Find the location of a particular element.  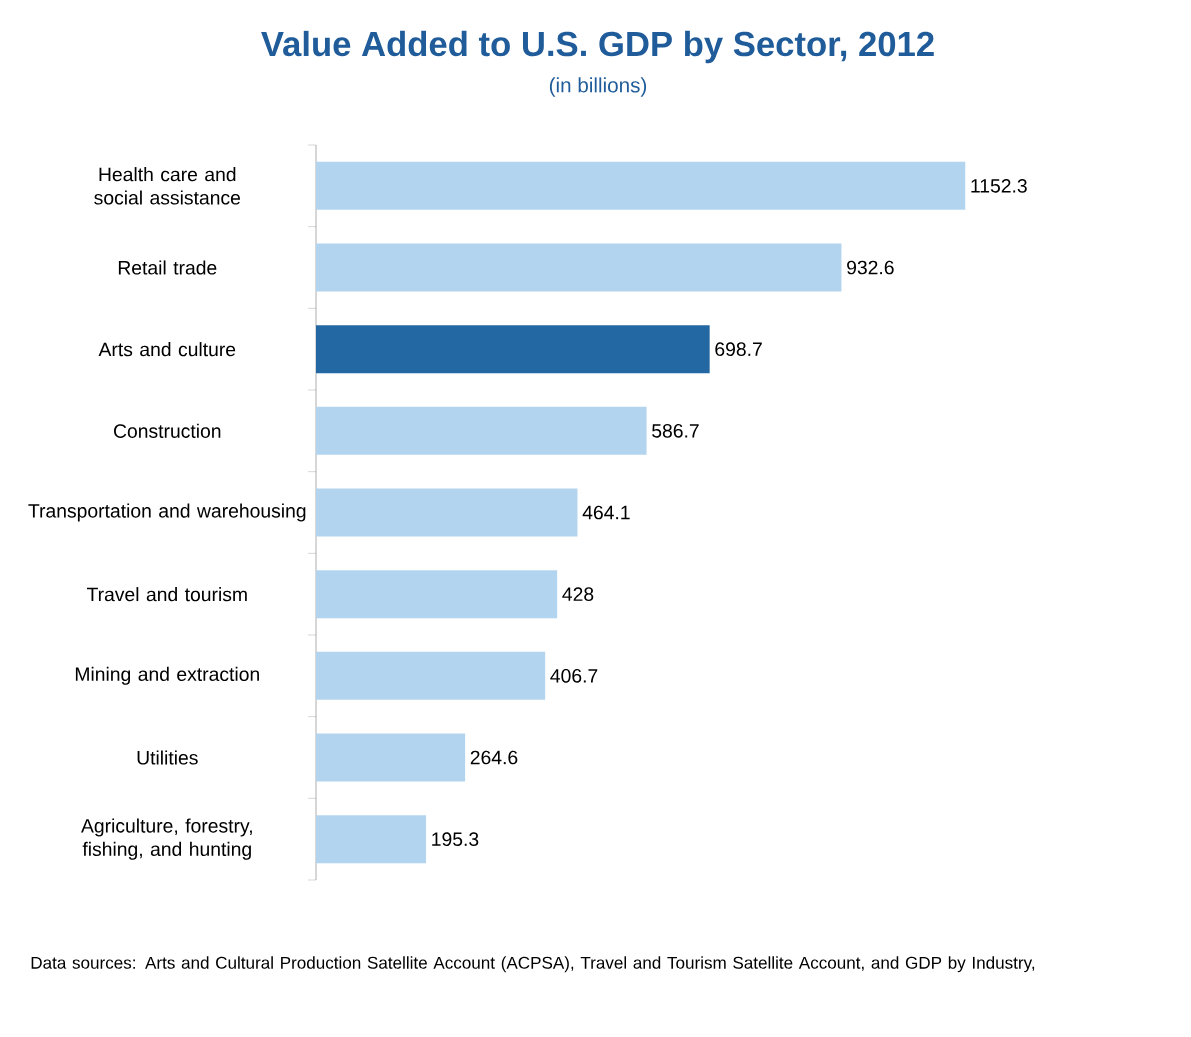

data-label: 464.1 is located at coordinates (606, 512).